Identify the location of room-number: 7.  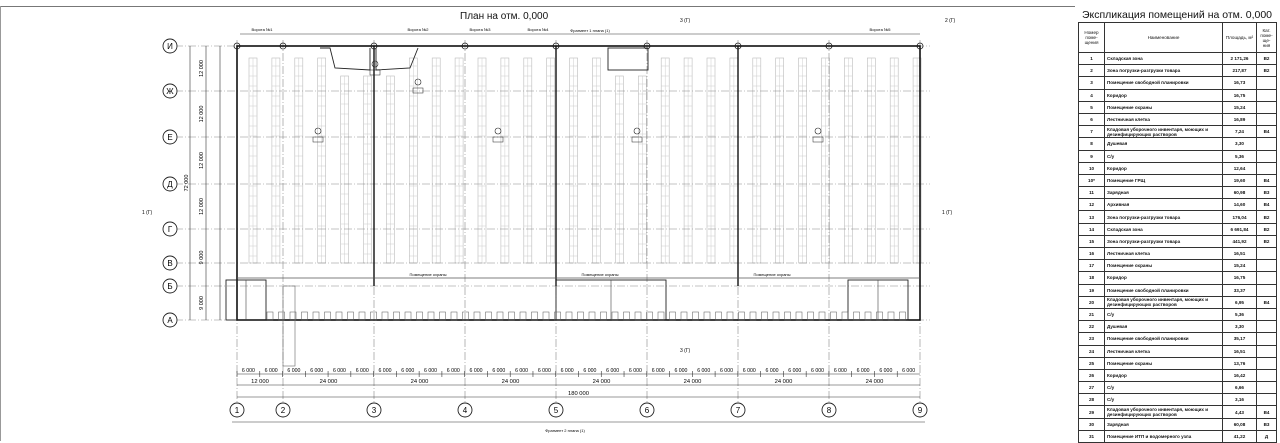
(1091, 132).